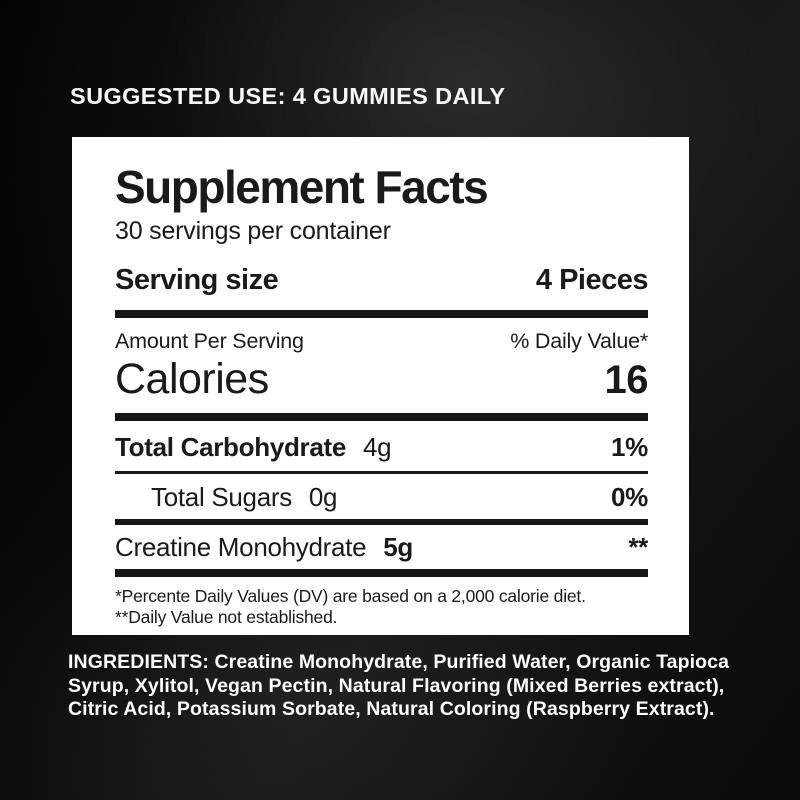 Image resolution: width=800 pixels, height=800 pixels. Describe the element at coordinates (253, 231) in the screenshot. I see `servings-per-container: 30 servings per container` at that location.